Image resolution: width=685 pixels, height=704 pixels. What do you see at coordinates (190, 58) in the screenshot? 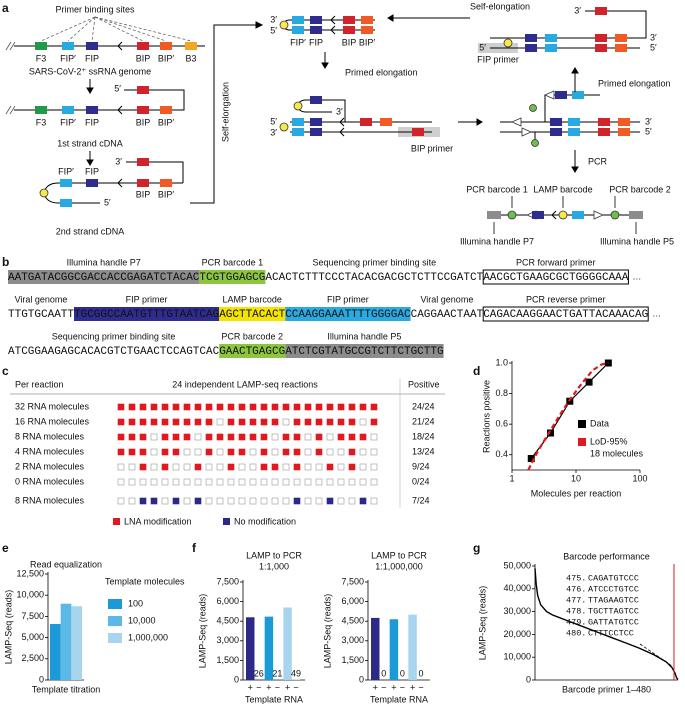
I see `site-label: B3` at bounding box center [190, 58].